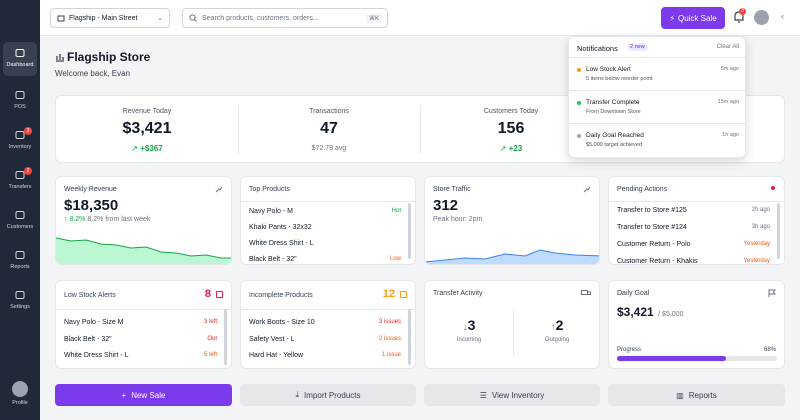 The height and width of the screenshot is (420, 800). What do you see at coordinates (276, 355) in the screenshot?
I see `item-name: Hard Hat - Yellow` at bounding box center [276, 355].